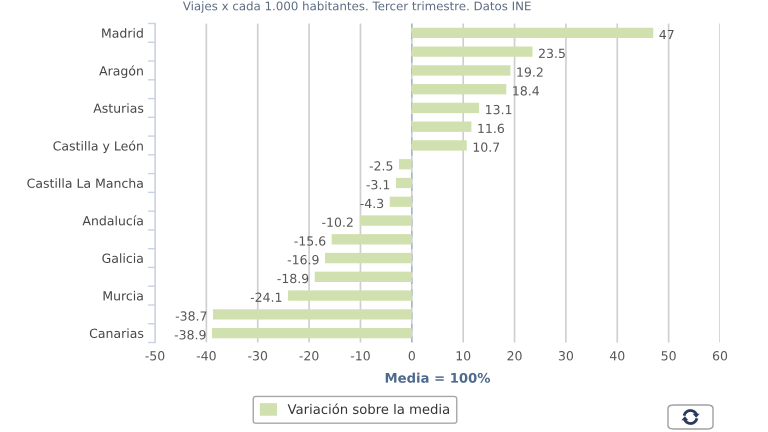 The width and height of the screenshot is (768, 432). I want to click on y-tick-label: Asturias, so click(118, 108).